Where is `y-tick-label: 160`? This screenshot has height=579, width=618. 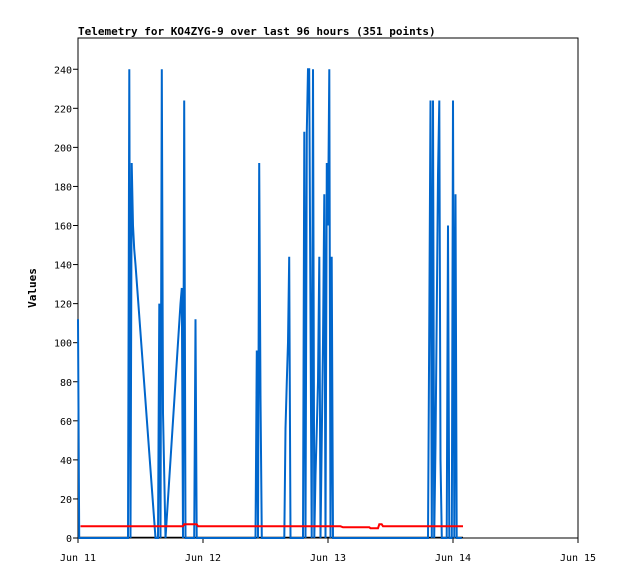 y-tick-label: 160 is located at coordinates (63, 227).